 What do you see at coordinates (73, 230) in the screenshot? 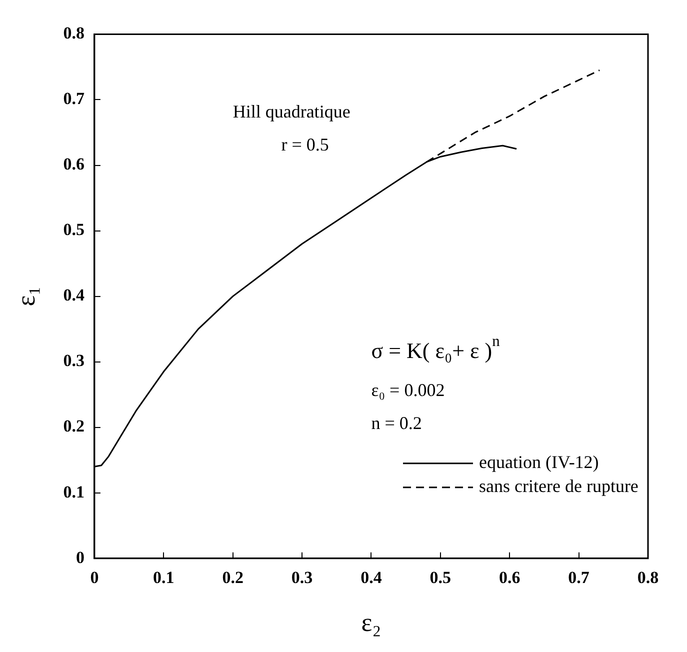
I see `y-tick-label: 0.5` at bounding box center [73, 230].